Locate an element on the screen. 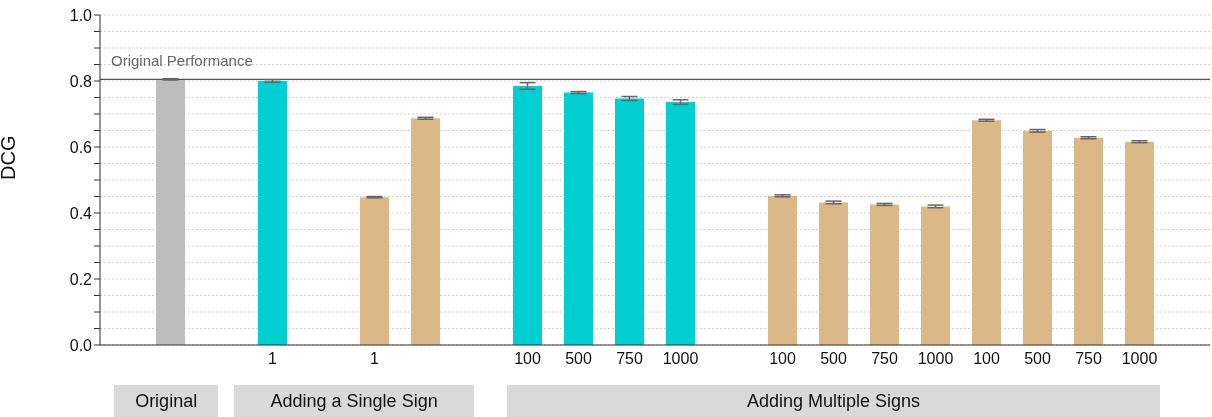 The height and width of the screenshot is (417, 1212). y-tick-label: 0.6 is located at coordinates (81, 147).